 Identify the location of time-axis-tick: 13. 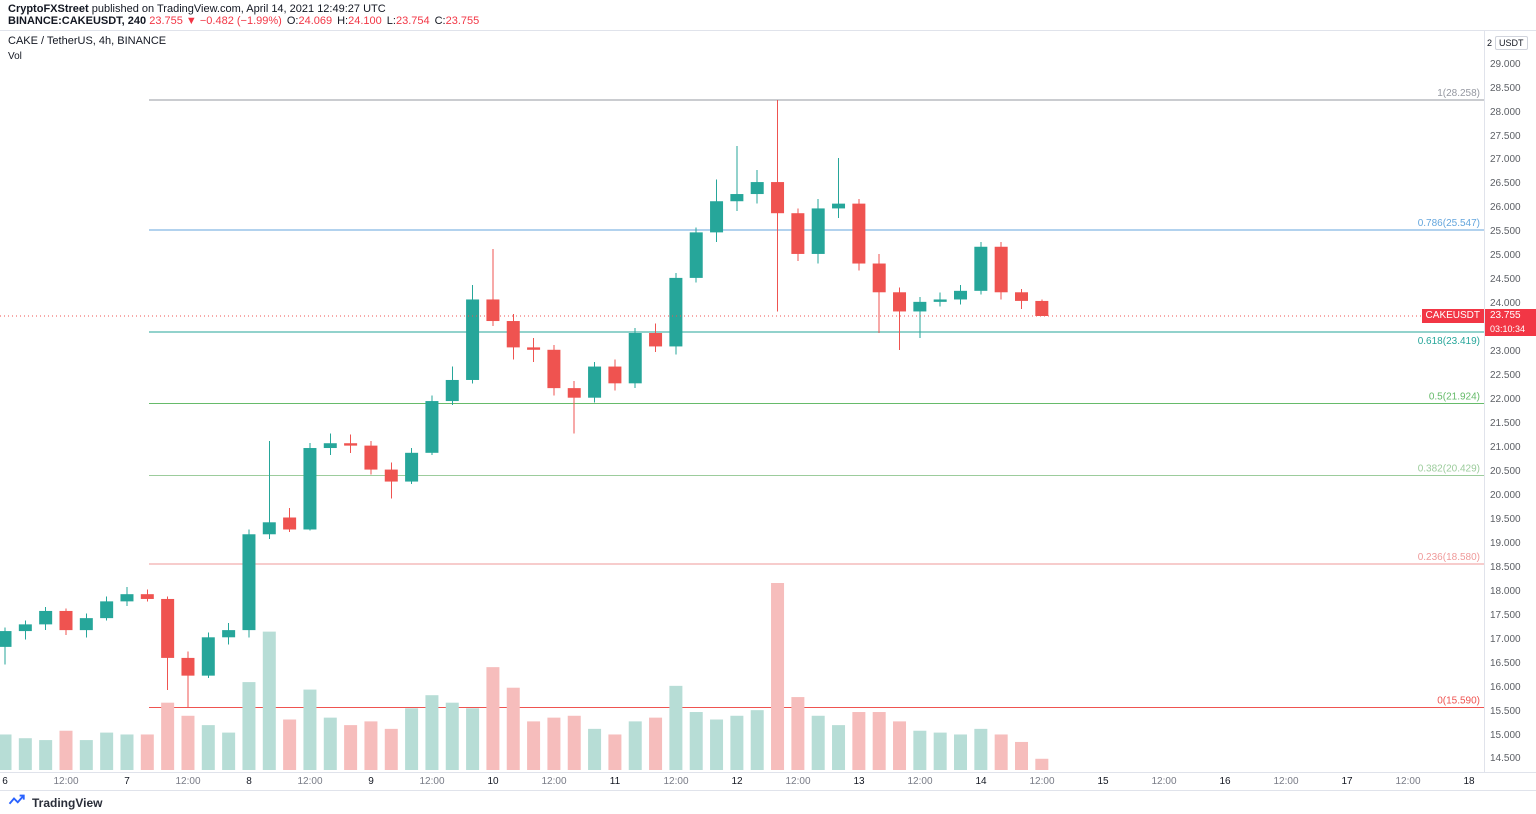
(859, 781).